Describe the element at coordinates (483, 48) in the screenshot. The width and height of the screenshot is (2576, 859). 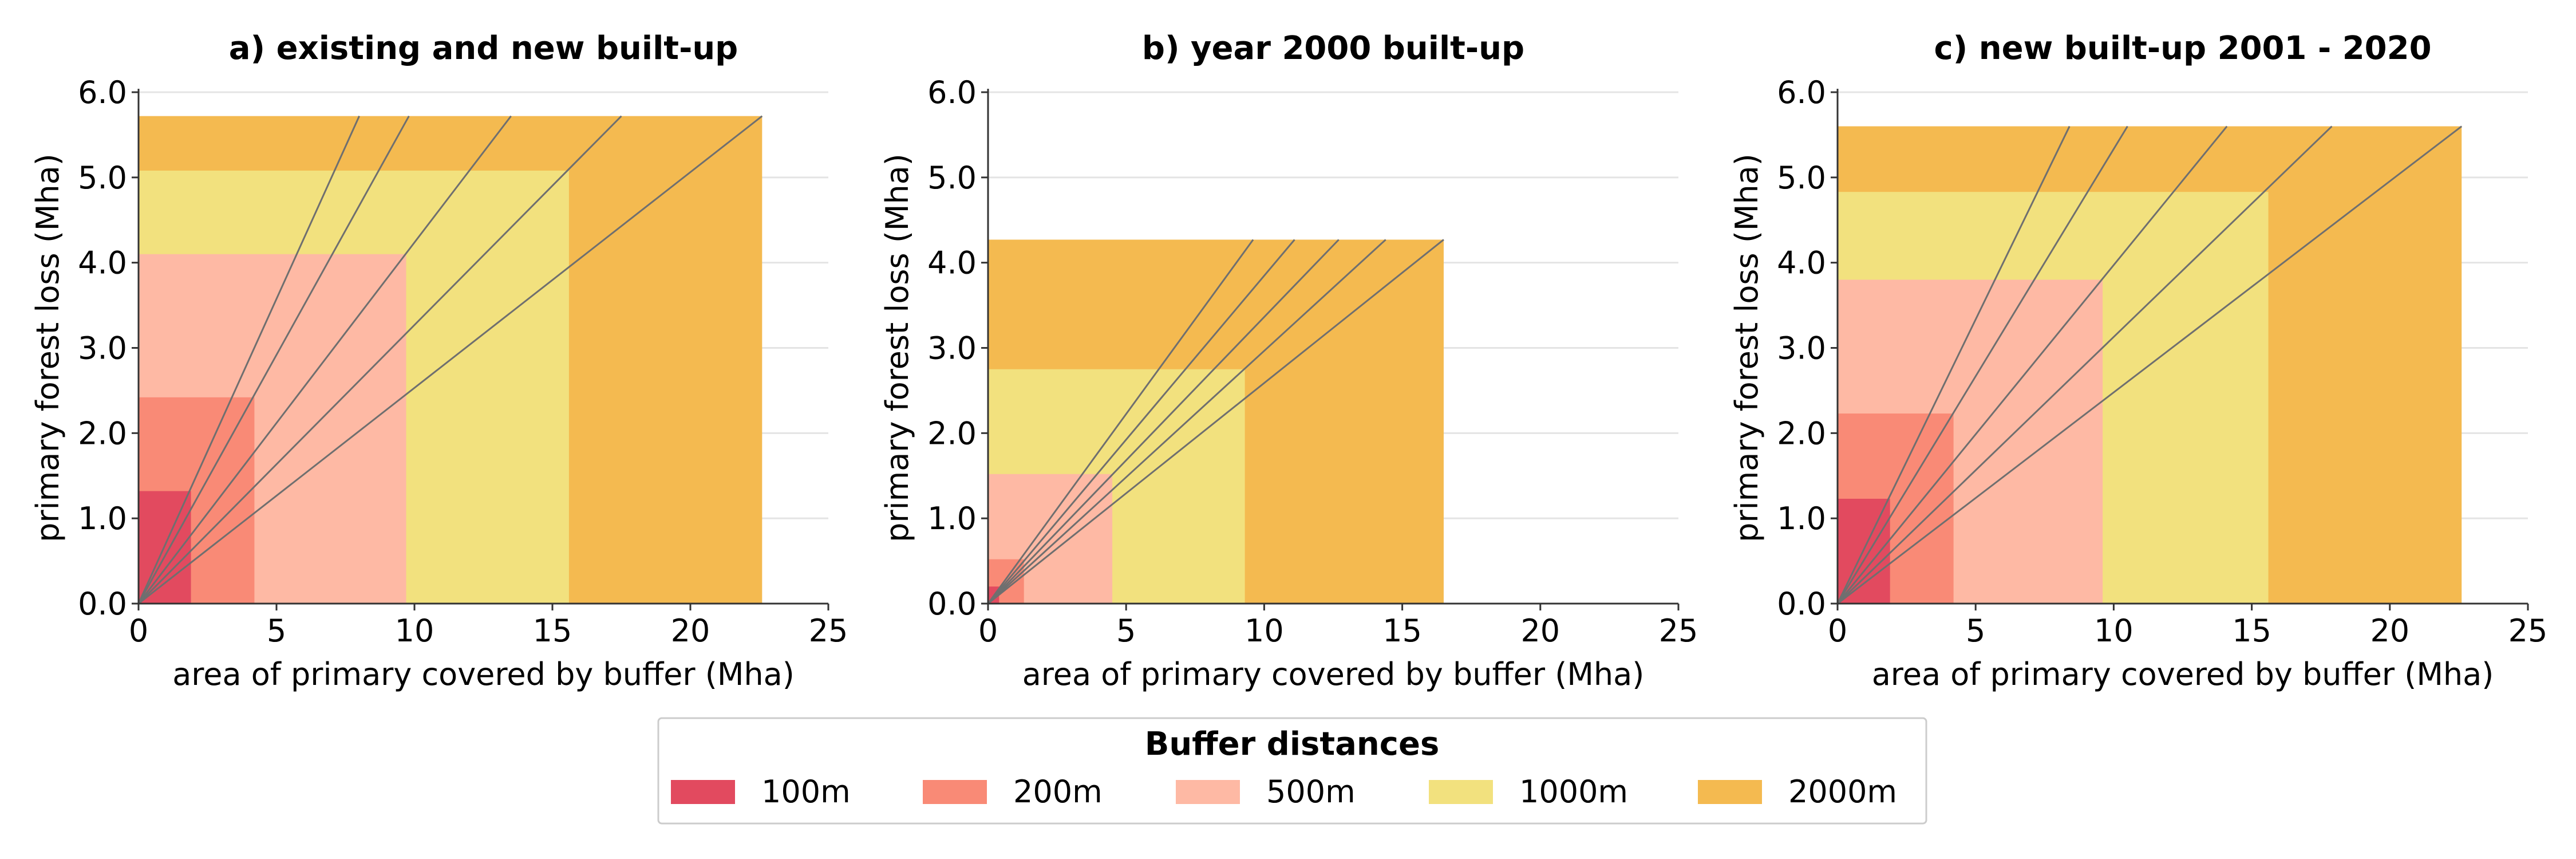
I see `panel-title: a) existing and new built-up` at that location.